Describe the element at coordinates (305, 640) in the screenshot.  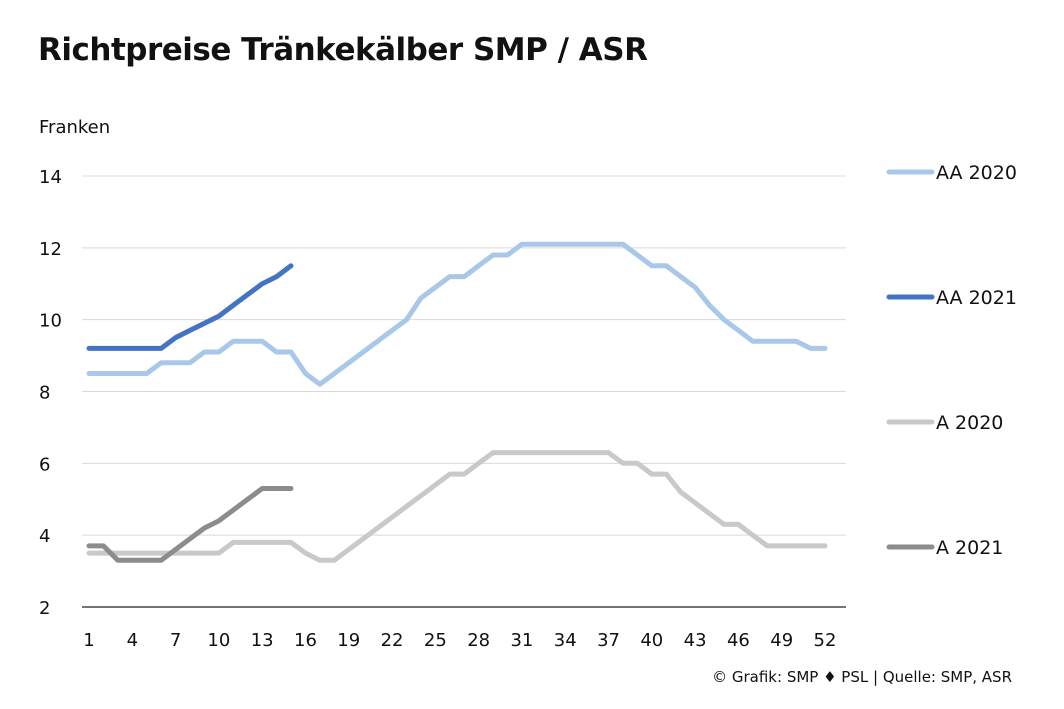
I see `x-tick-label: 16` at that location.